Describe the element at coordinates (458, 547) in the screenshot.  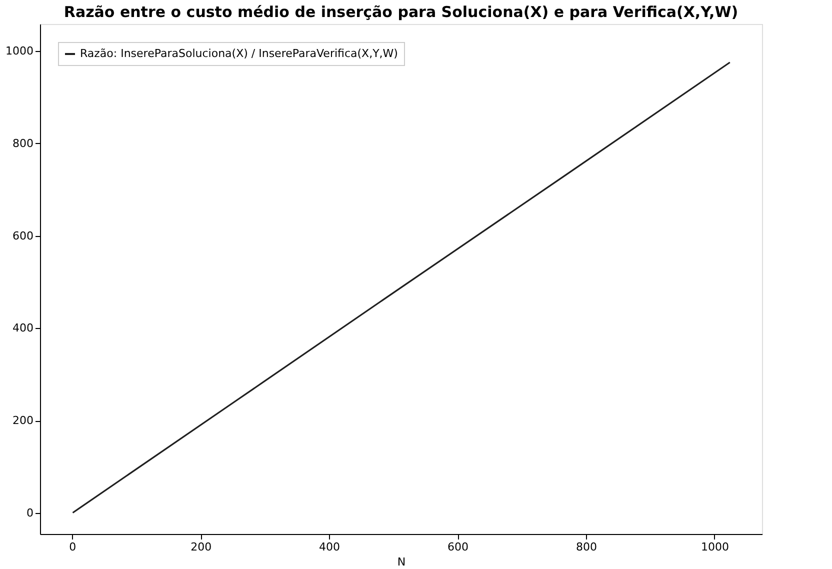
I see `x-tick-label: 600` at that location.